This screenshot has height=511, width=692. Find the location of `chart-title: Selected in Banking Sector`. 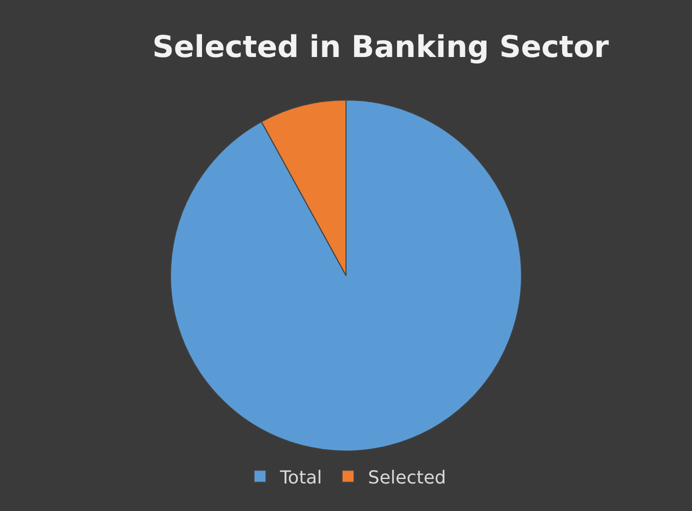

chart-title: Selected in Banking Sector is located at coordinates (381, 47).